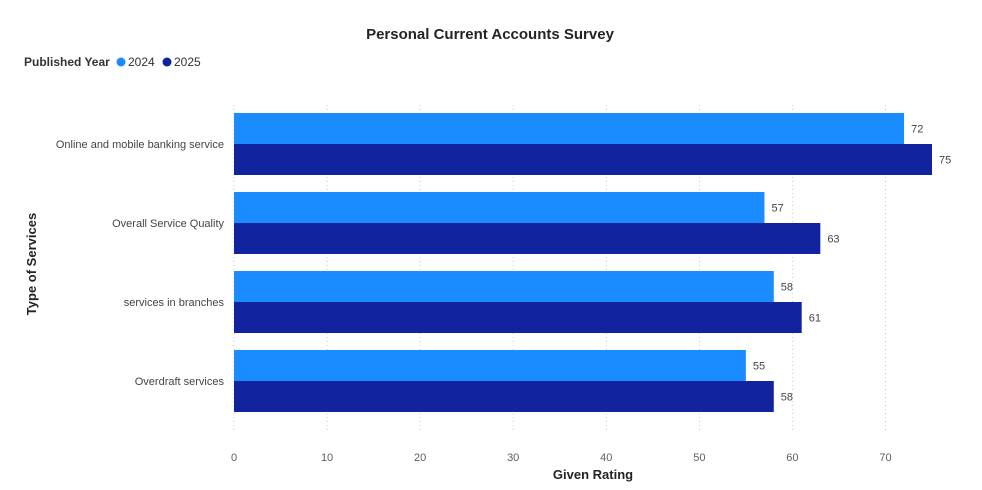 This screenshot has height=490, width=982. I want to click on y-category-label: Overdraft services, so click(180, 382).